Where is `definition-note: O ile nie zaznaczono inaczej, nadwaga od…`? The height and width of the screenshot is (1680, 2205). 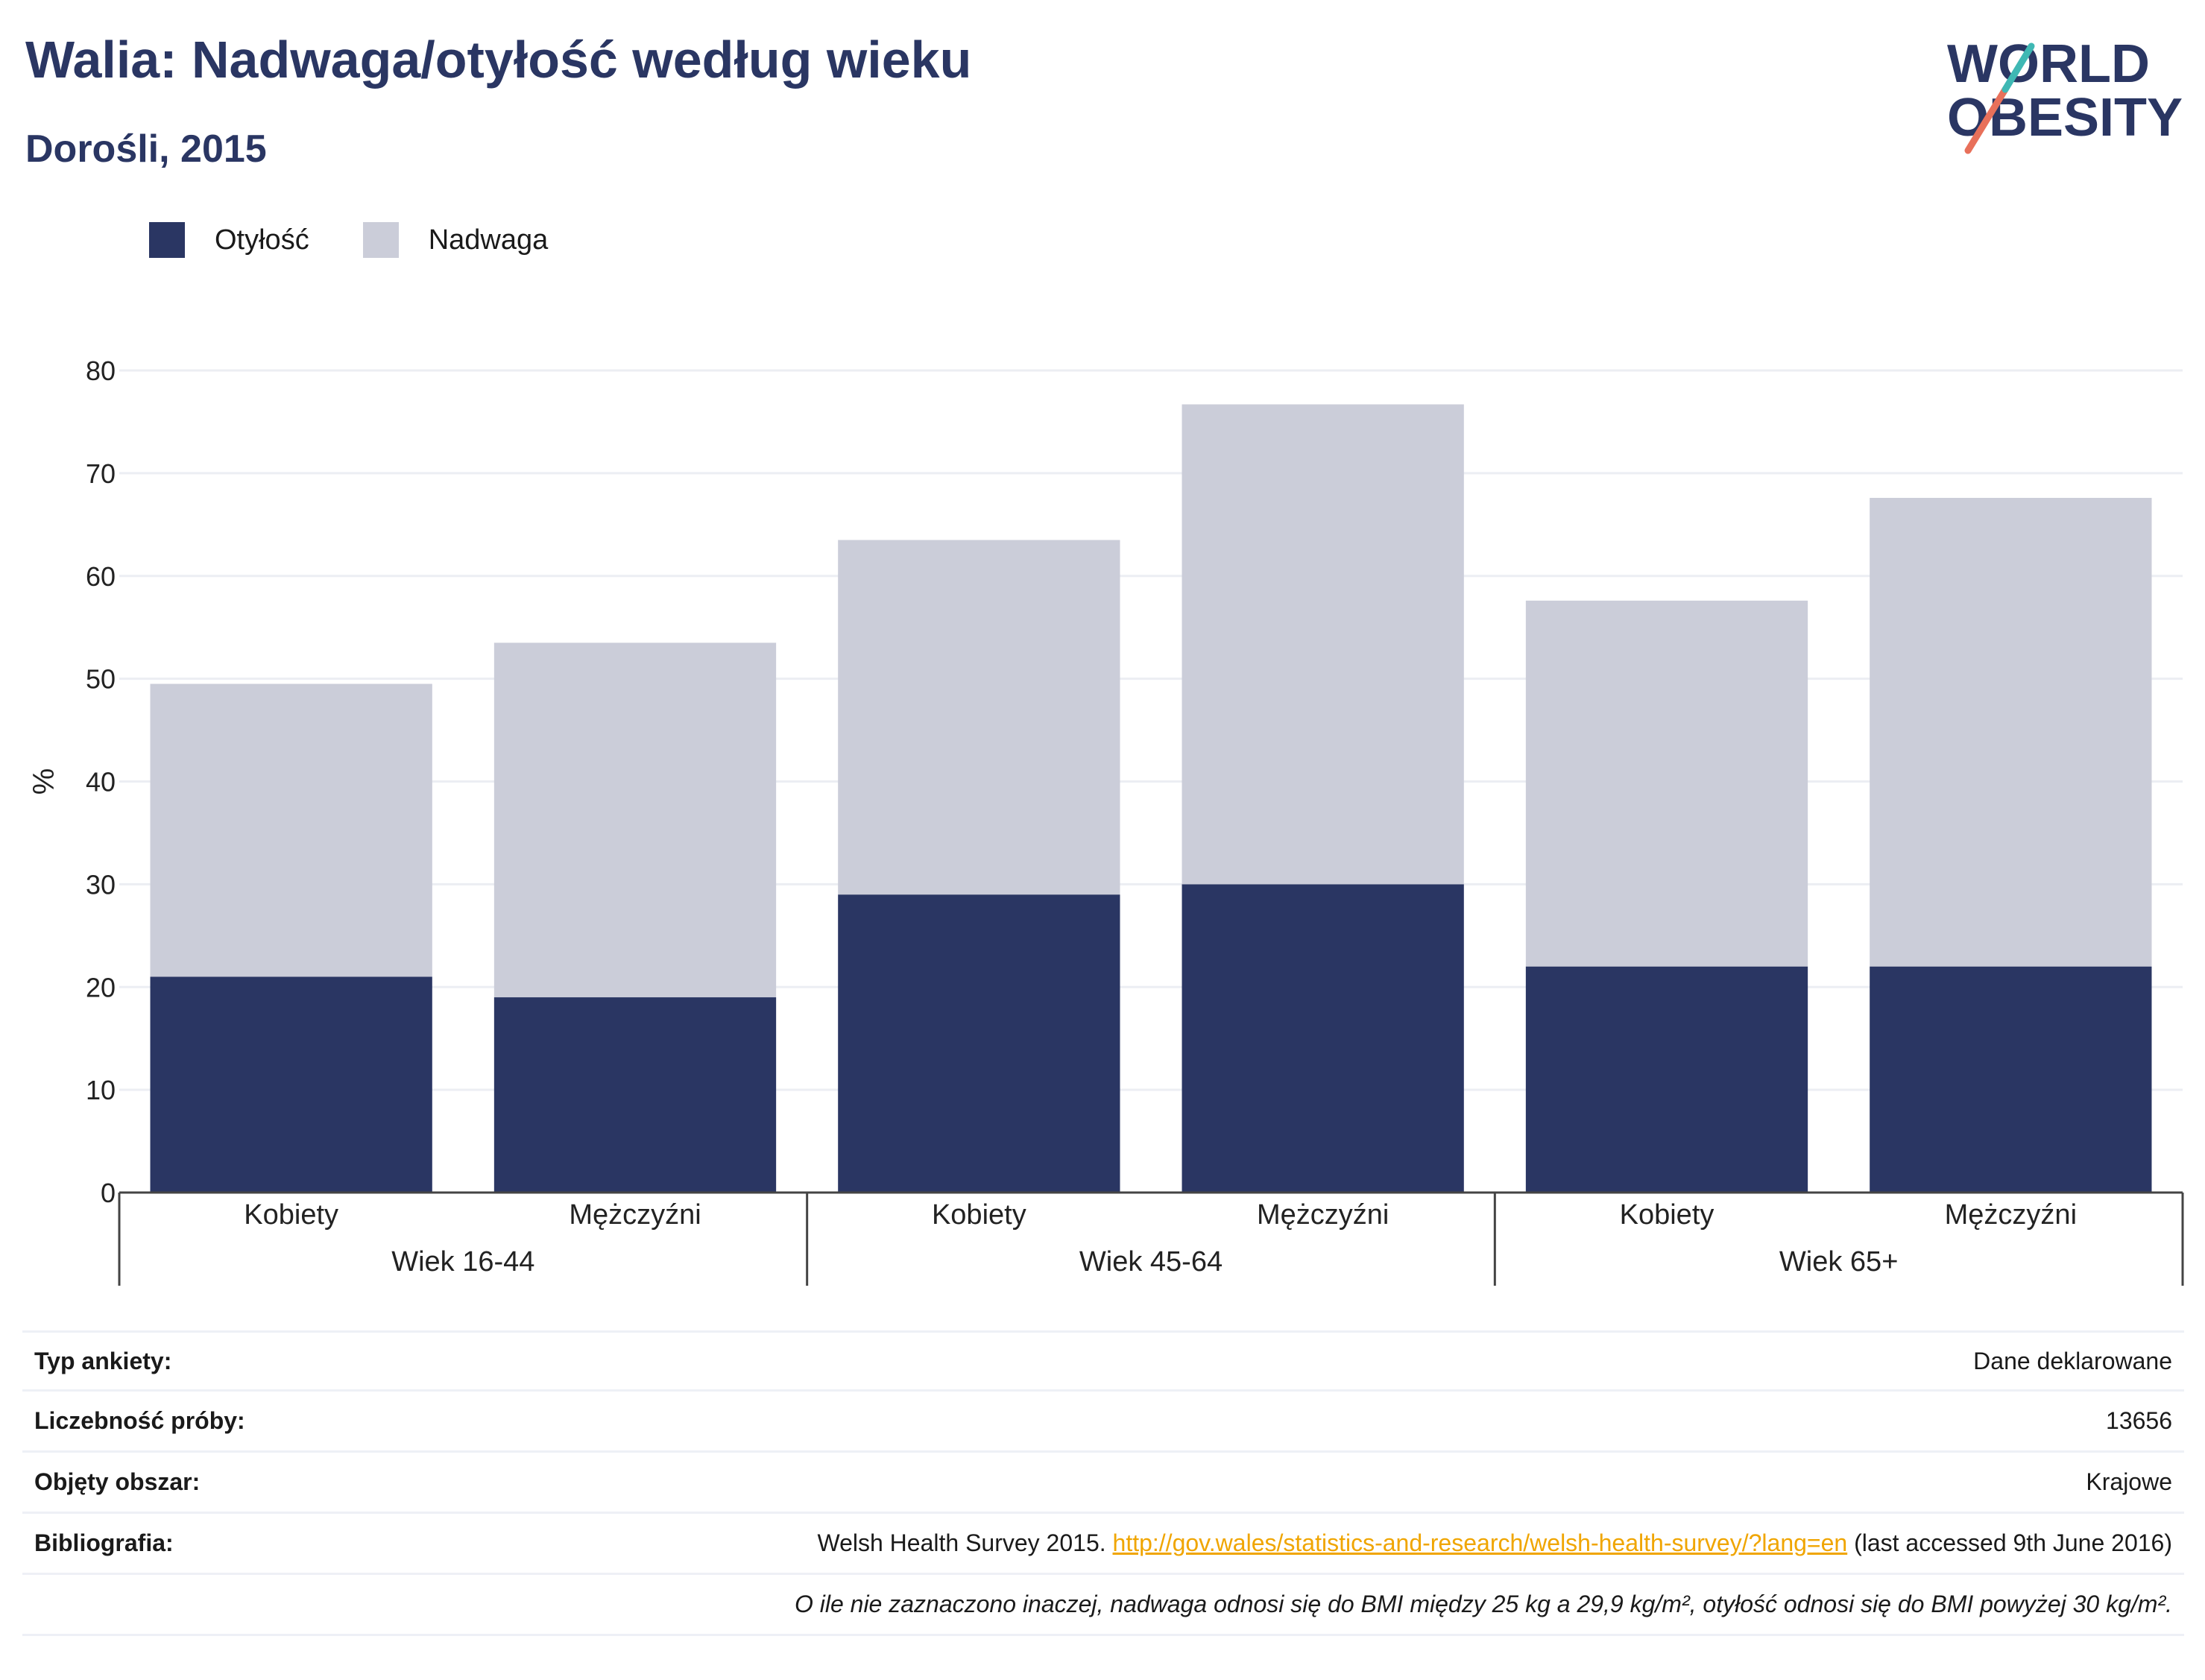 definition-note: O ile nie zaznaczono inaczej, nadwaga od… is located at coordinates (1483, 1604).